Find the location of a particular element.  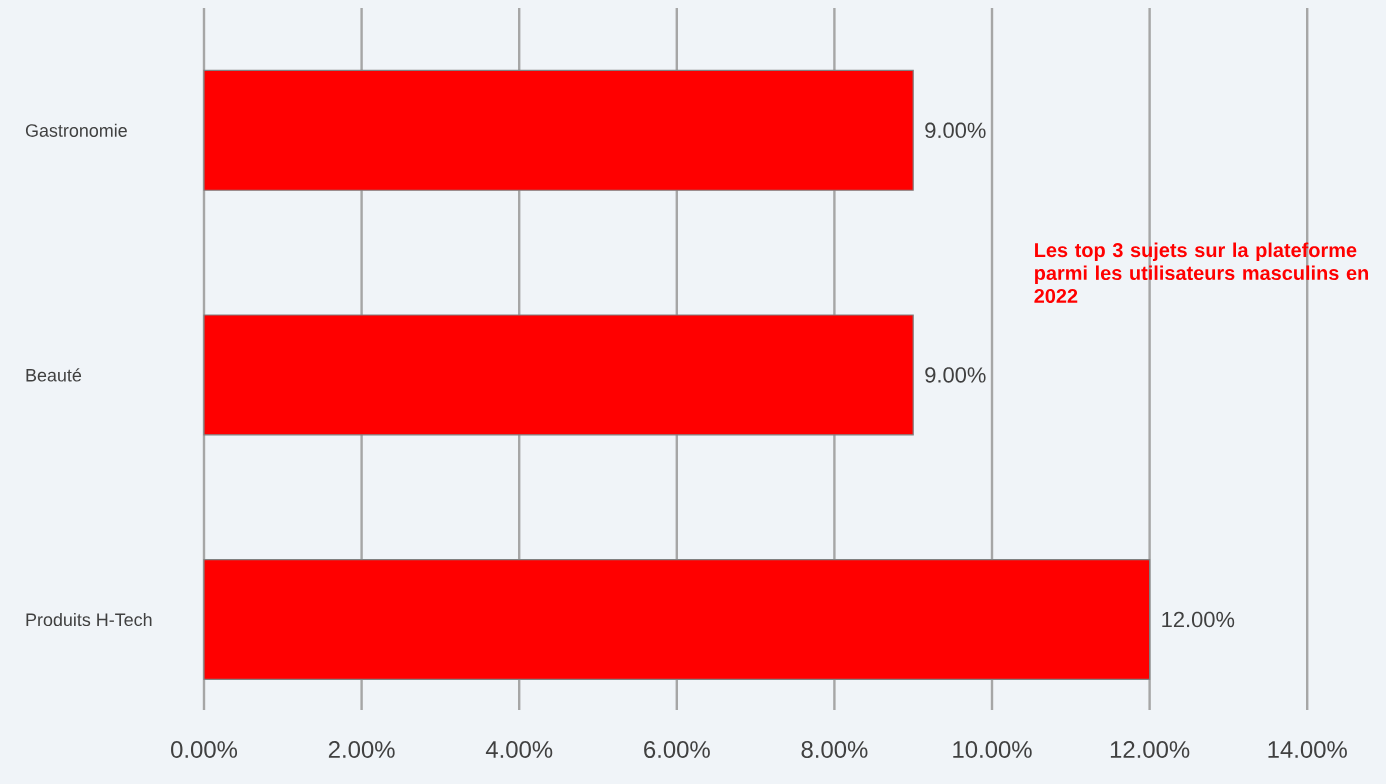

y-tick-label: Gastronomie is located at coordinates (76, 130).